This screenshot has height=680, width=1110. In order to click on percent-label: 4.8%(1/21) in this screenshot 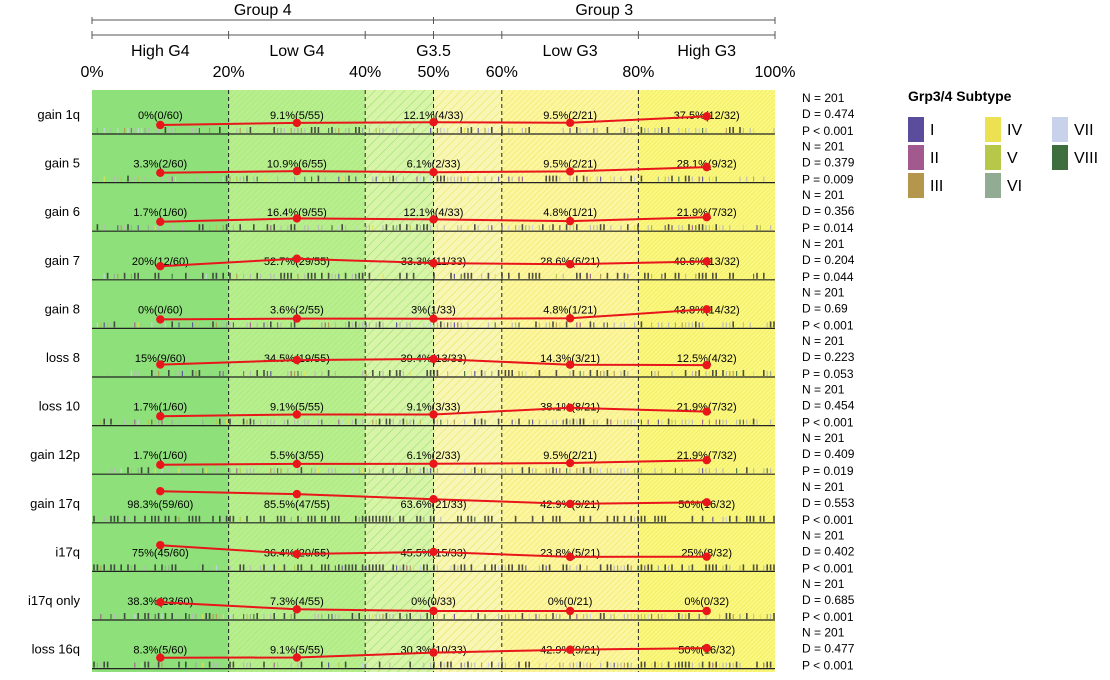, I will do `click(570, 310)`.